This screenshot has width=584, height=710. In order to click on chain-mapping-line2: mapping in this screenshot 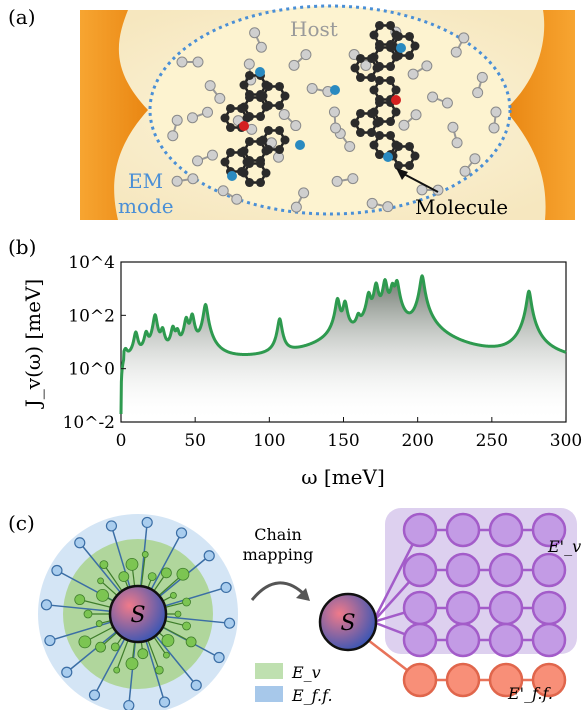, I will do `click(278, 554)`.